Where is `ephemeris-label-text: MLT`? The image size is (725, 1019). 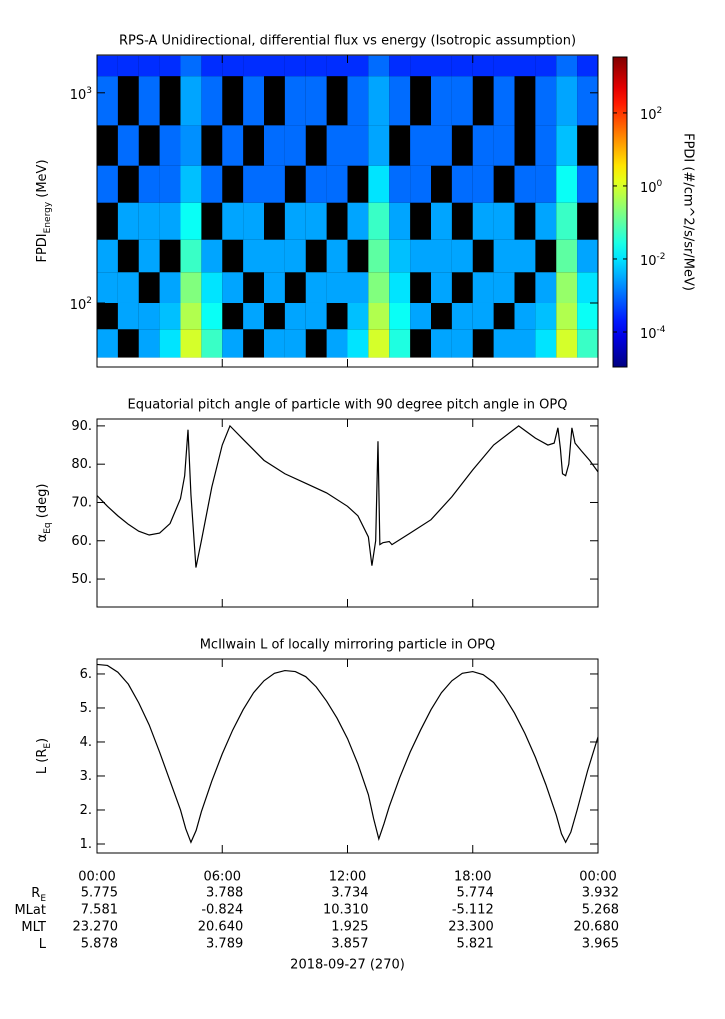 ephemeris-label-text: MLT is located at coordinates (33, 927).